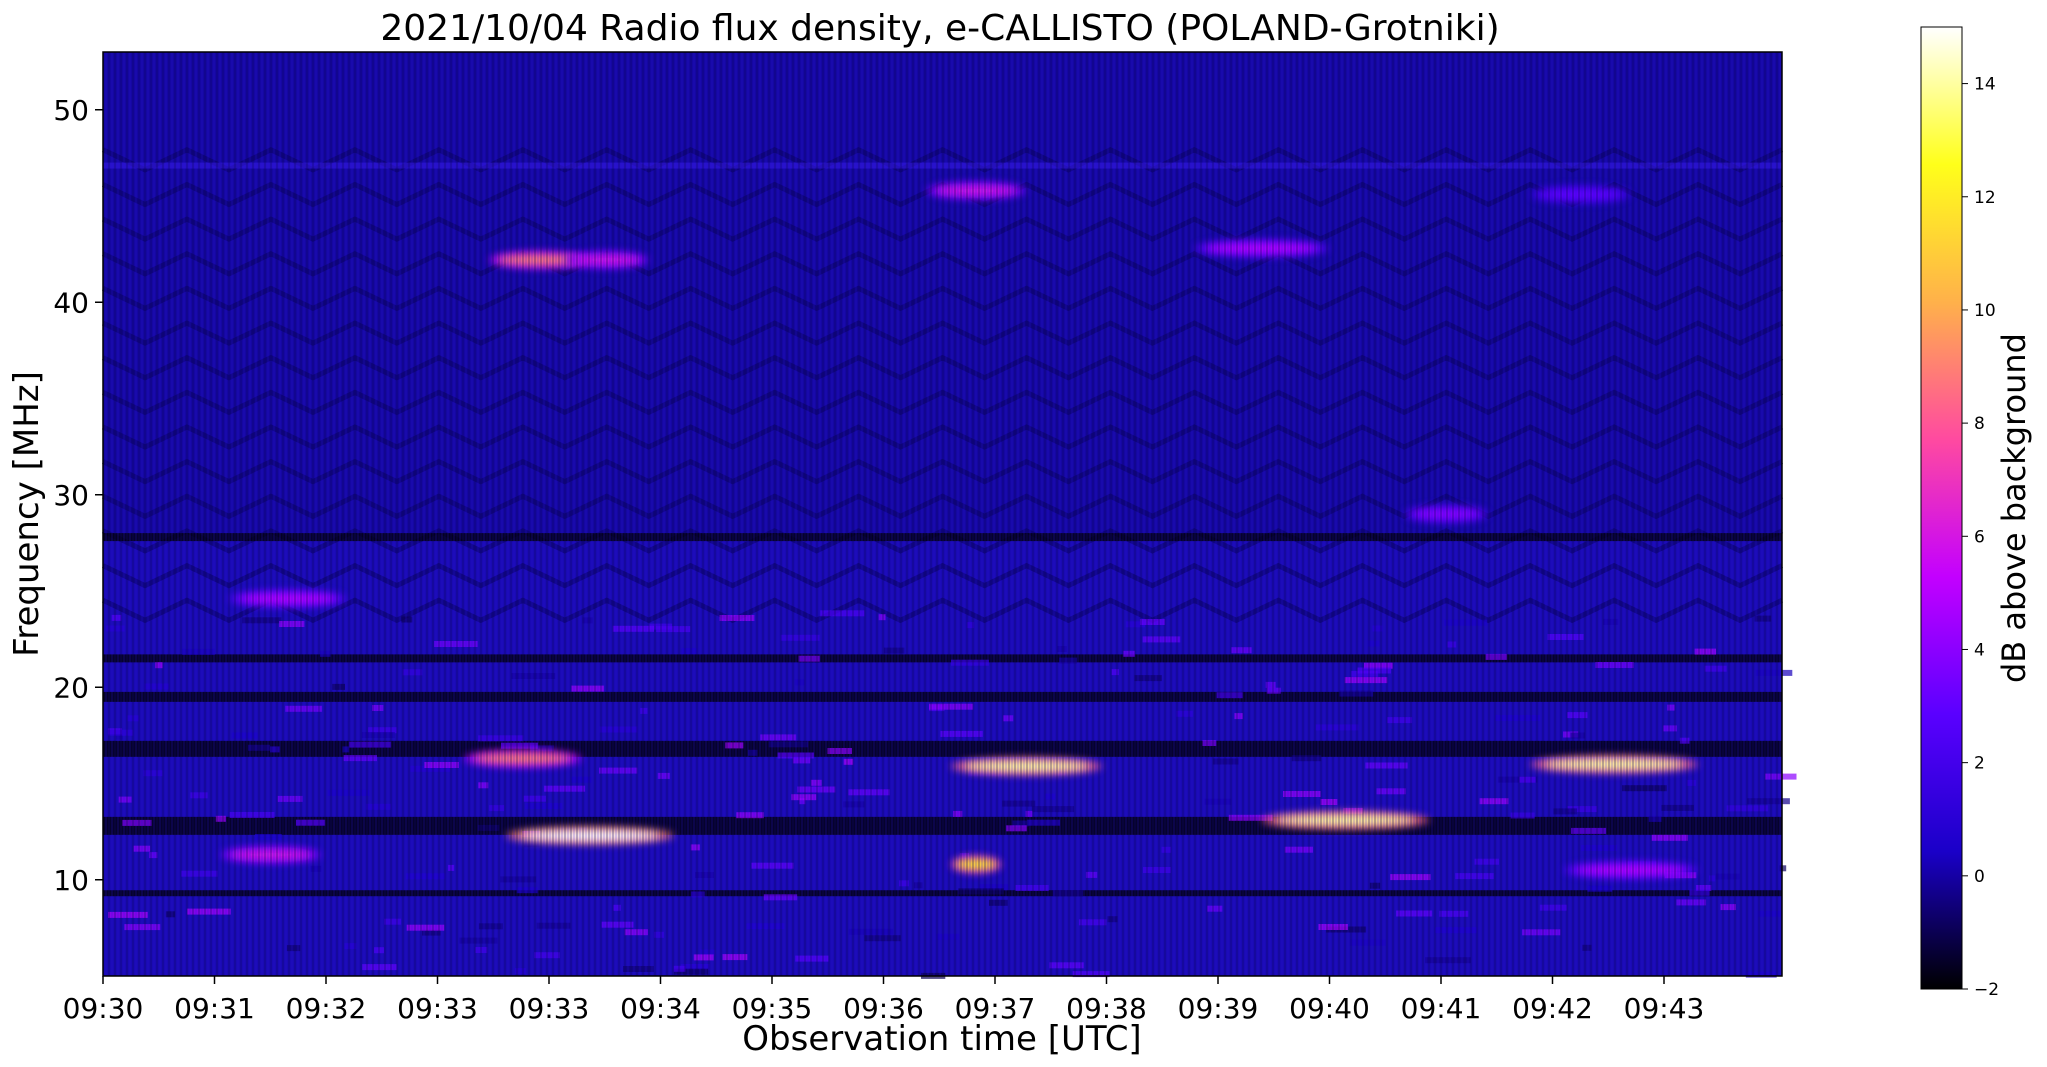  I want to click on y-axis: 10 20 30 40 50, so click(78, 495).